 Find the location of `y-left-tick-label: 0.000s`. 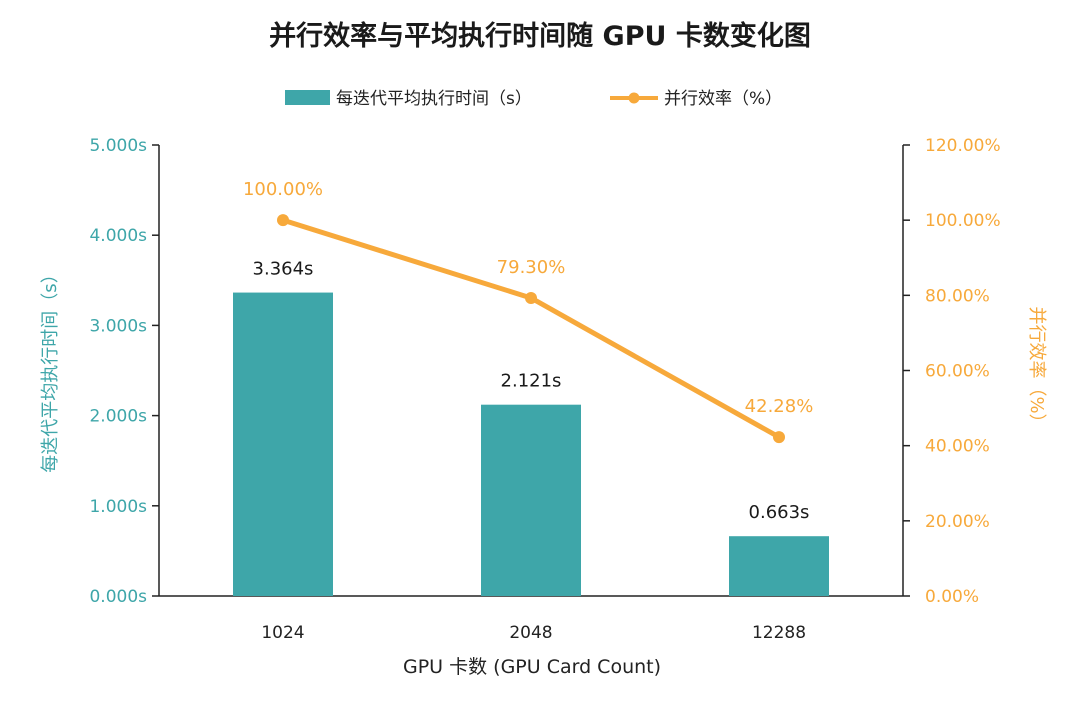

y-left-tick-label: 0.000s is located at coordinates (118, 597).